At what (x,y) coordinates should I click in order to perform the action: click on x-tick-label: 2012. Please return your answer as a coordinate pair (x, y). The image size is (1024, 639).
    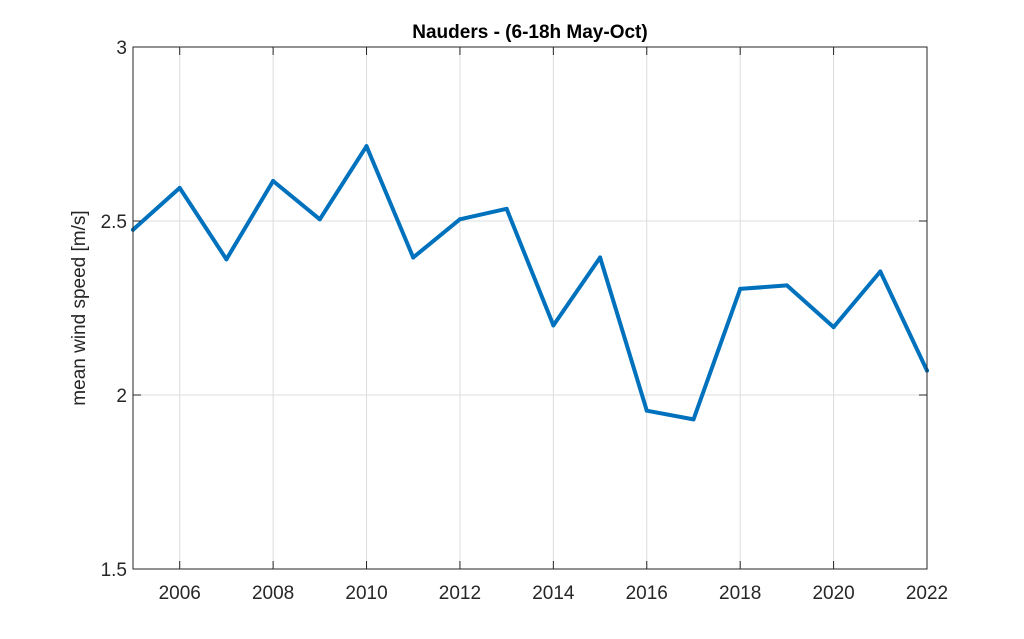
    Looking at the image, I should click on (460, 593).